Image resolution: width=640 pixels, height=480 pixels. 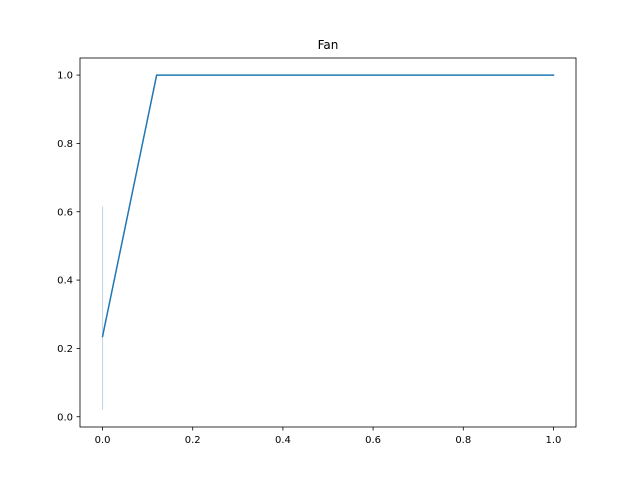 What do you see at coordinates (328, 45) in the screenshot?
I see `chart-title: Fan` at bounding box center [328, 45].